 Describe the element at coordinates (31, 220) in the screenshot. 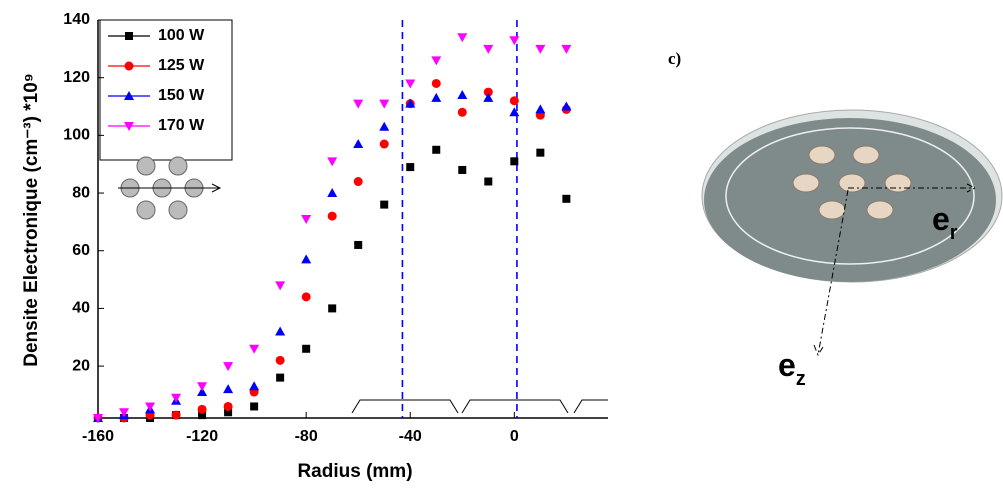

I see `y-axis-label: Densite Electronique (cm⁻³) *10⁹` at that location.